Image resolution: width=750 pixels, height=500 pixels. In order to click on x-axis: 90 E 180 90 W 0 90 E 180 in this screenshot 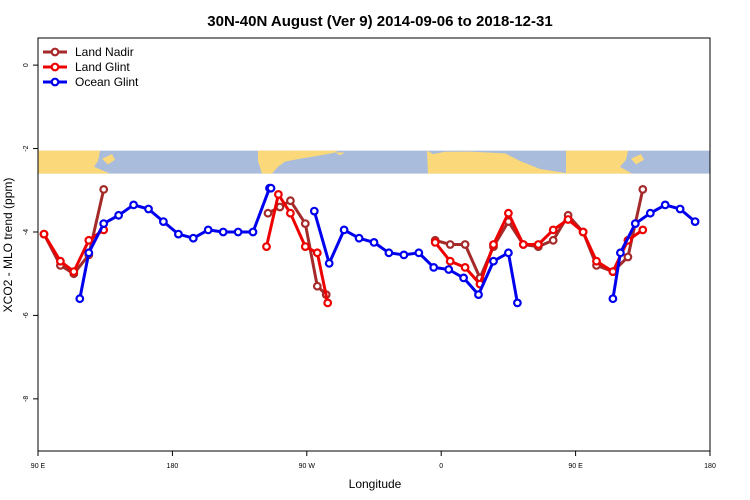, I will do `click(373, 460)`.